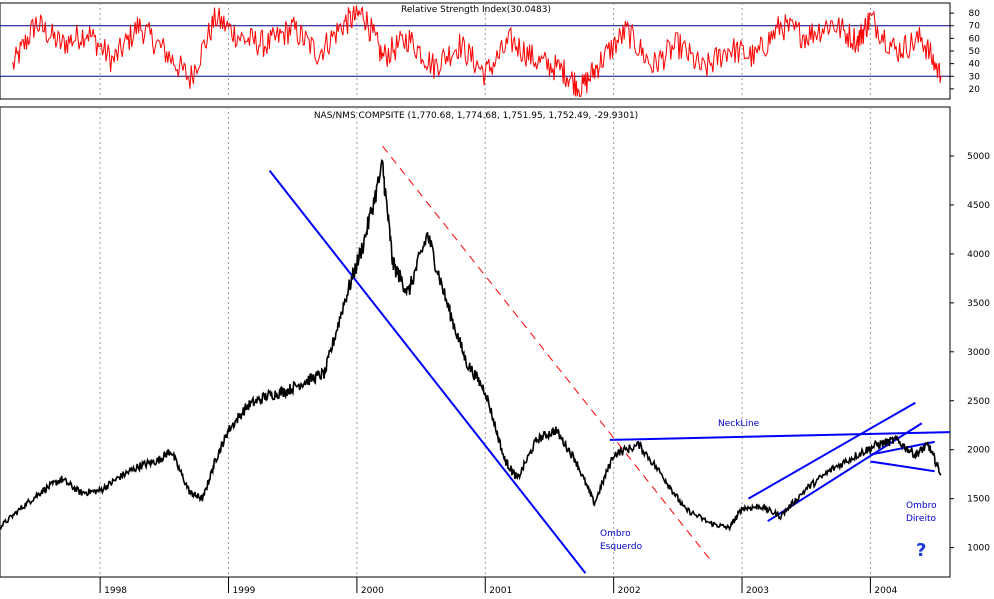 Image resolution: width=994 pixels, height=599 pixels. Describe the element at coordinates (500, 590) in the screenshot. I see `x-tick-label: 2001` at that location.